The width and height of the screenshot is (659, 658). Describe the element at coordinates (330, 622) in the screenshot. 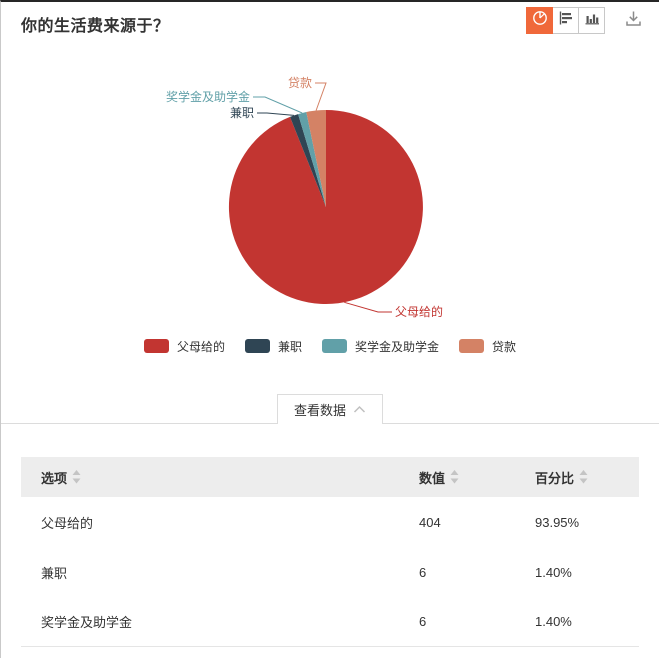

I see `table-row: 奖学金及助学金 6 1.40%` at that location.